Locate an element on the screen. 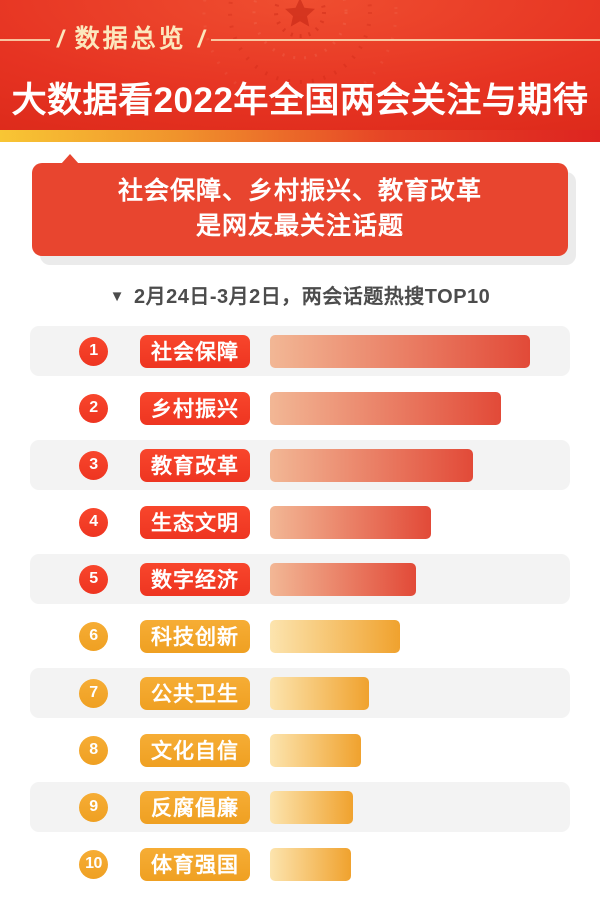  list-item: 2 乡村振兴 is located at coordinates (300, 408).